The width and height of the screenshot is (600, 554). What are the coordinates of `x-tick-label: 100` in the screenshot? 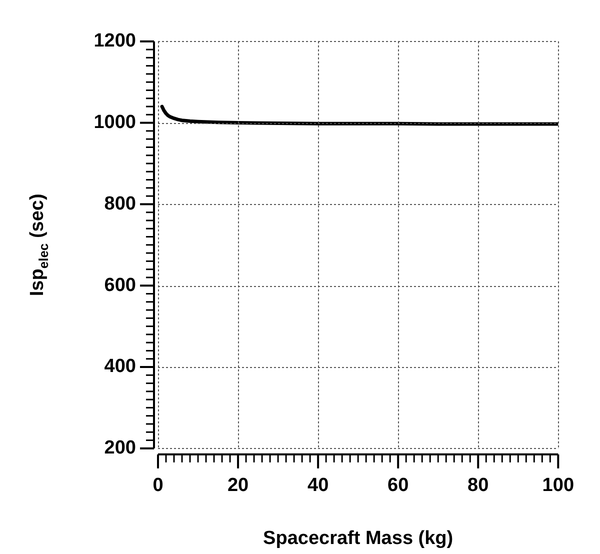 It's located at (558, 485).